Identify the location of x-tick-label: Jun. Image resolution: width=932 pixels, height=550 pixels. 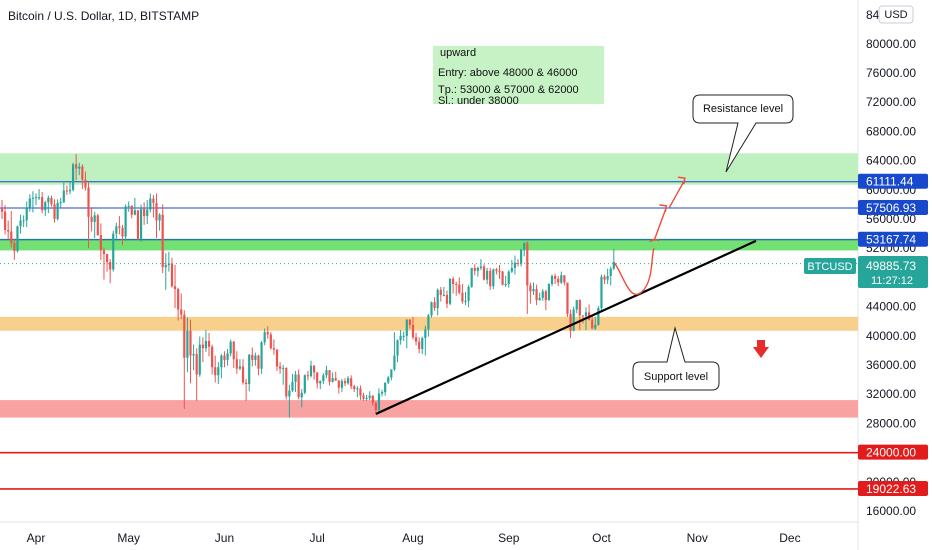
(224, 538).